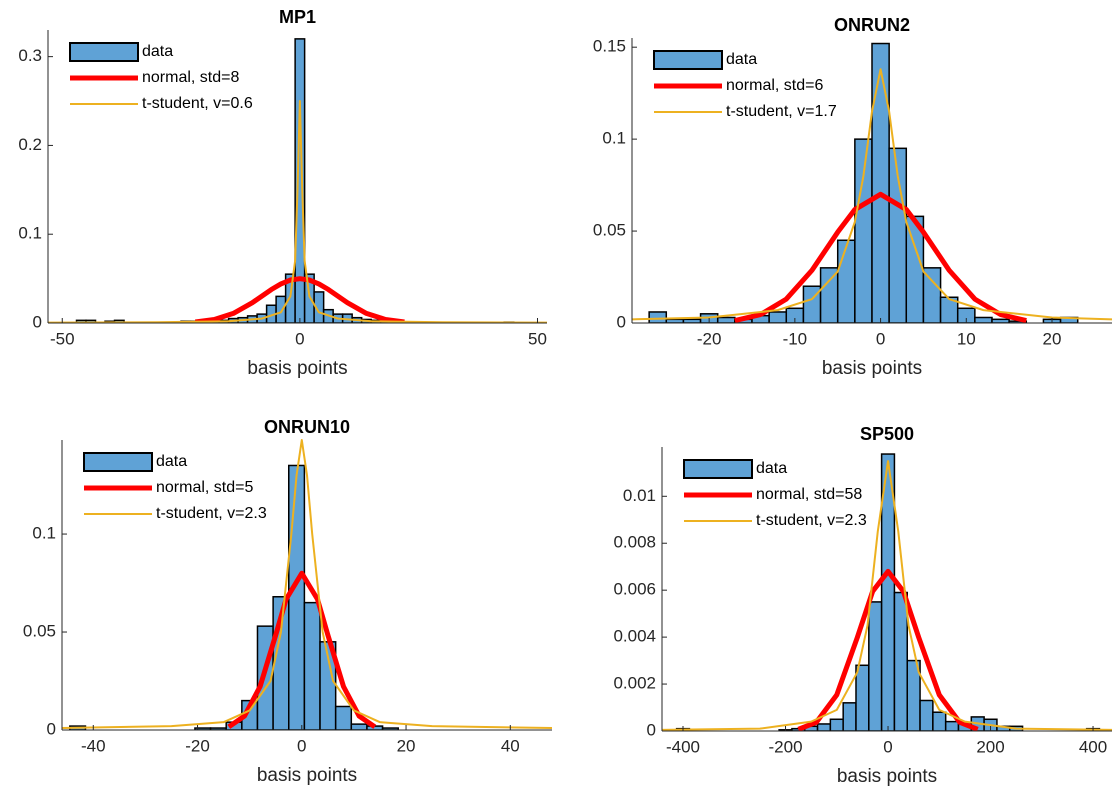 This screenshot has height=790, width=1114. Describe the element at coordinates (609, 46) in the screenshot. I see `y-tick-label: 0.15` at that location.